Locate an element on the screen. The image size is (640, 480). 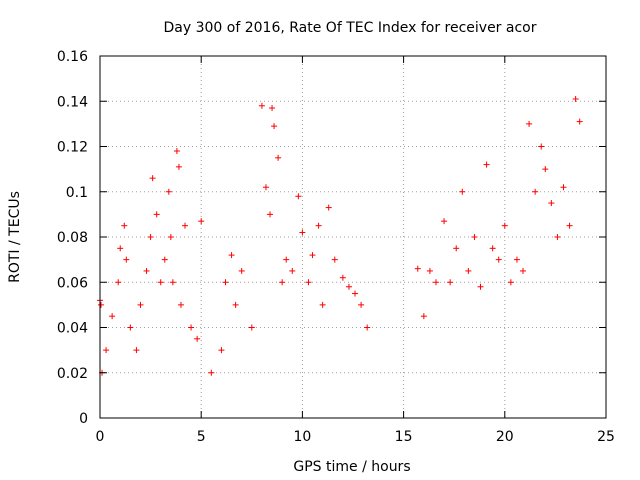
y-tick-label: 0.12 is located at coordinates (72, 148).